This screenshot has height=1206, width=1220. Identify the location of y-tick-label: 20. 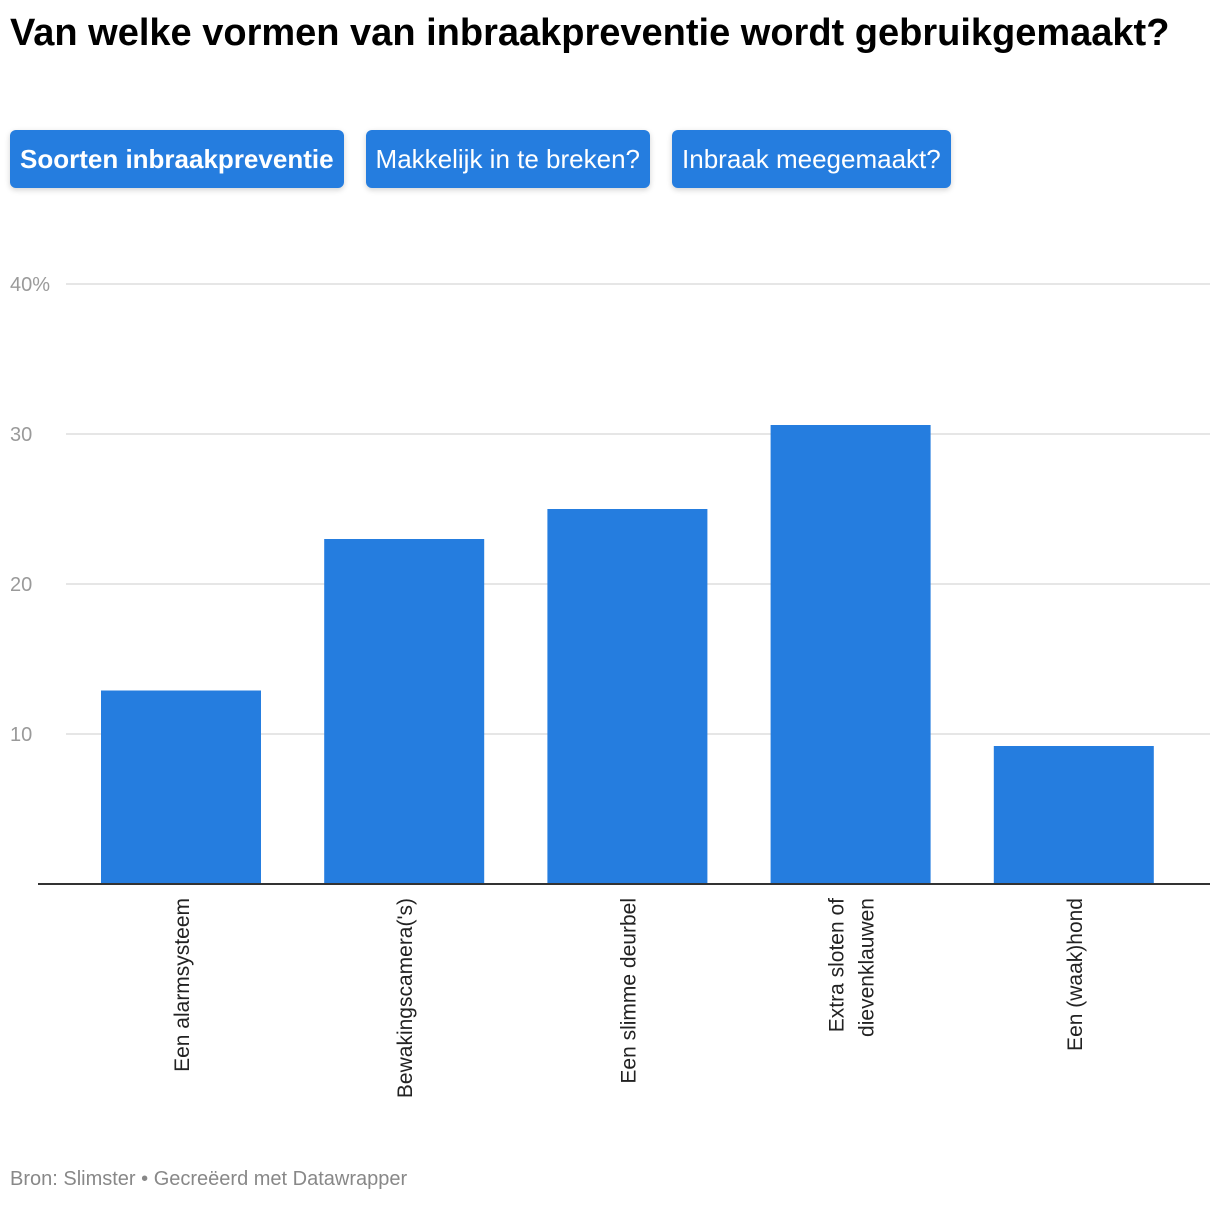
(21, 585).